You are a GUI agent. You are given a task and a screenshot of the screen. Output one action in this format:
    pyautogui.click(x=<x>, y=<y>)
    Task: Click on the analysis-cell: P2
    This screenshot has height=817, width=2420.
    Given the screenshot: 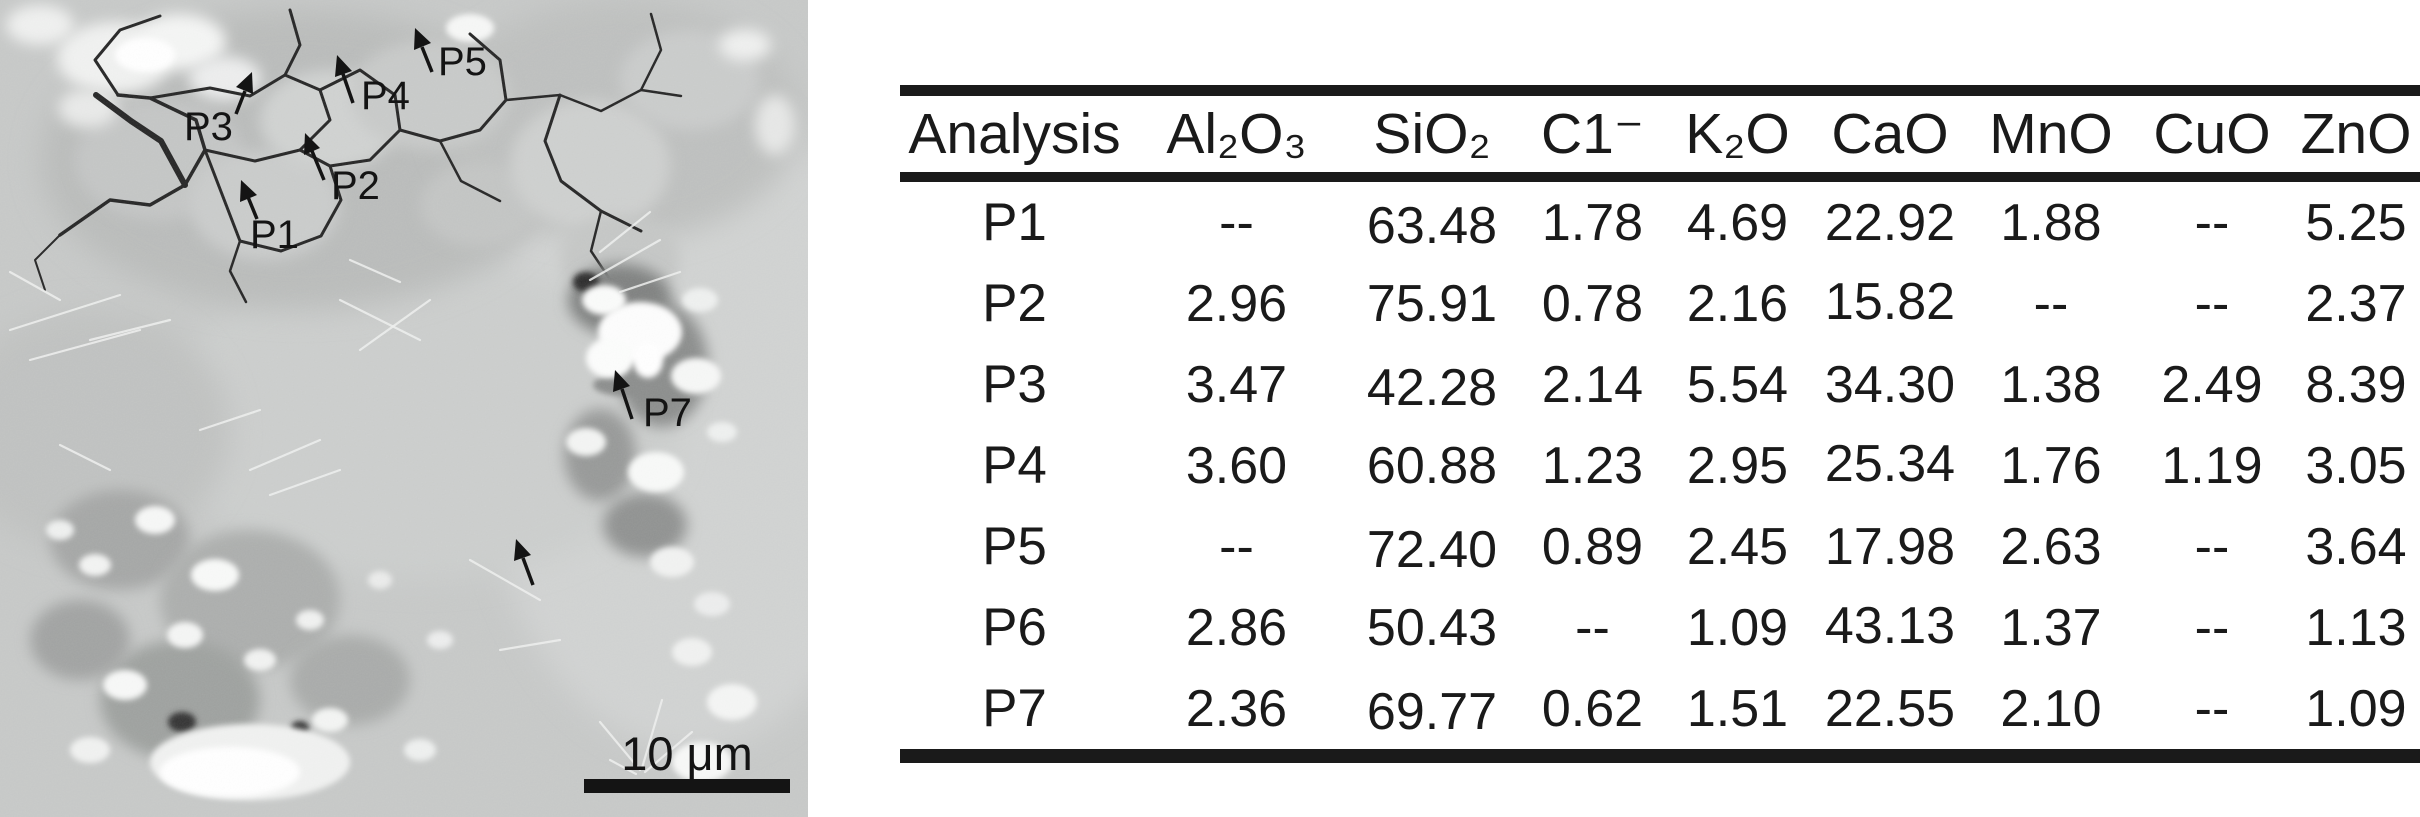 What is the action you would take?
    pyautogui.click(x=1014, y=303)
    